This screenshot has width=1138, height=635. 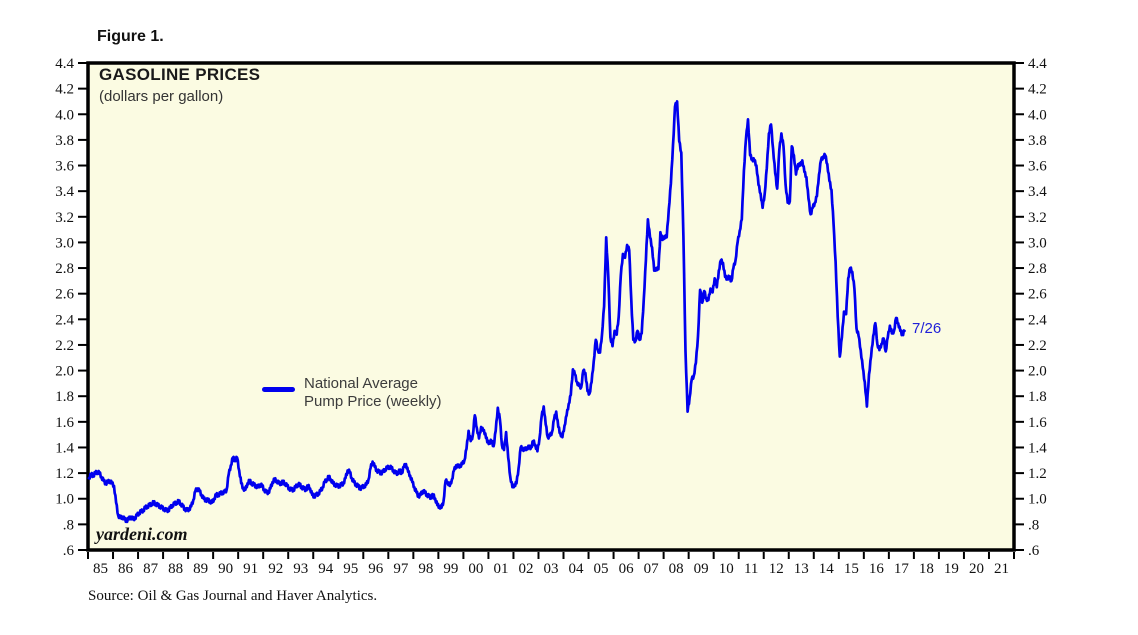 I want to click on legend: National Average Pump Price (weekly), so click(x=352, y=393).